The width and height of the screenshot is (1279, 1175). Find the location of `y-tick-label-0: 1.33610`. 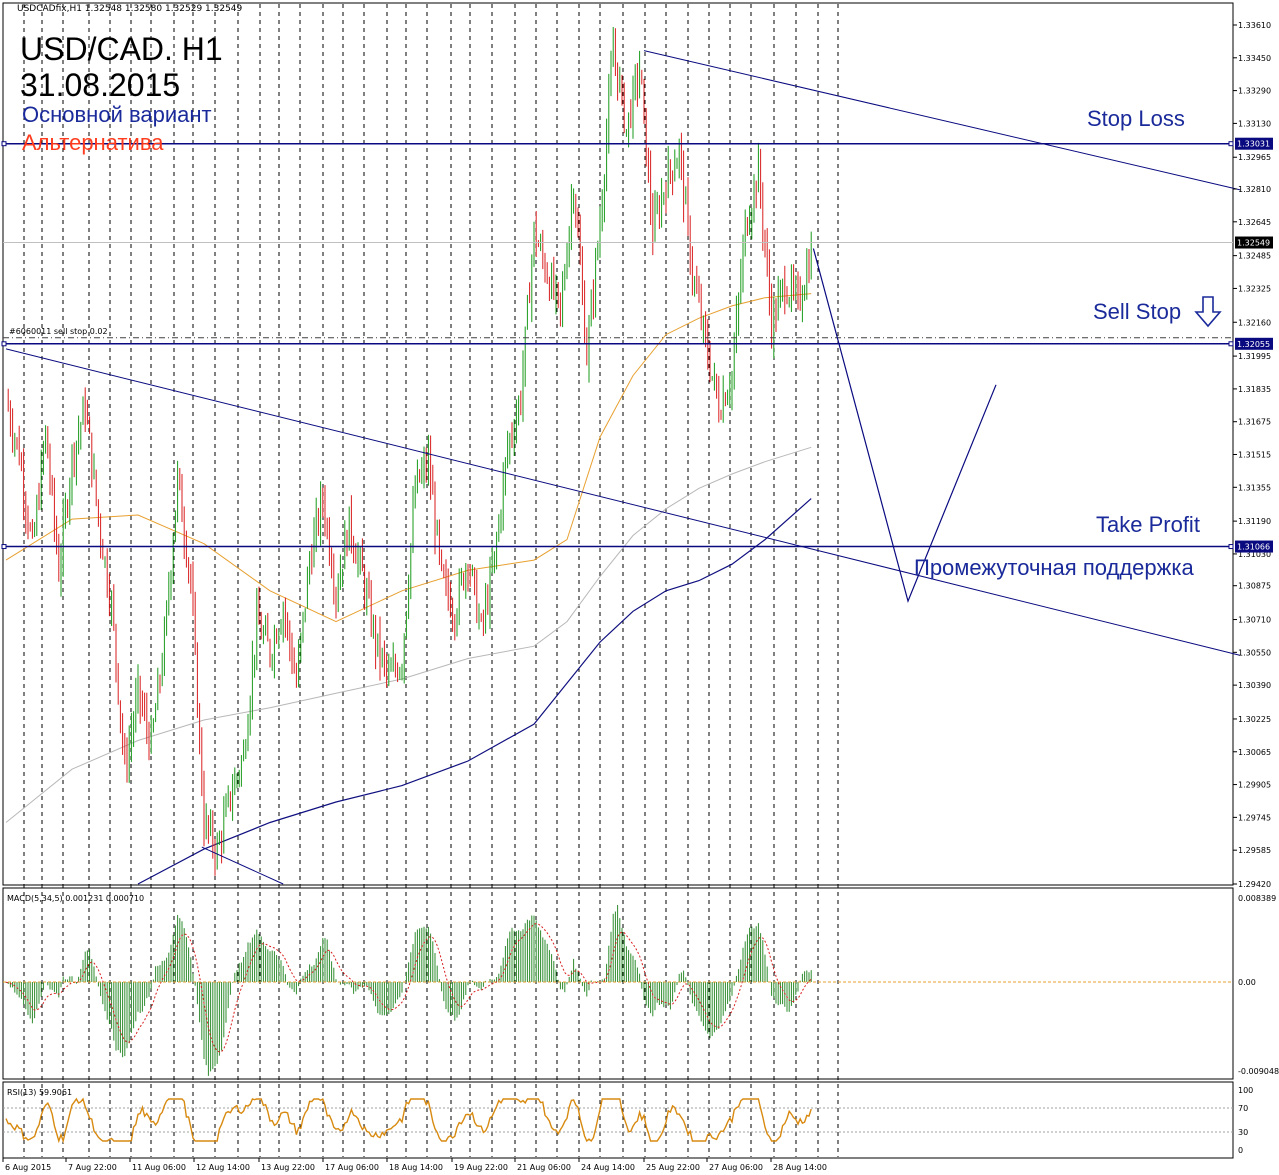

y-tick-label-0: 1.33610 is located at coordinates (1254, 25).